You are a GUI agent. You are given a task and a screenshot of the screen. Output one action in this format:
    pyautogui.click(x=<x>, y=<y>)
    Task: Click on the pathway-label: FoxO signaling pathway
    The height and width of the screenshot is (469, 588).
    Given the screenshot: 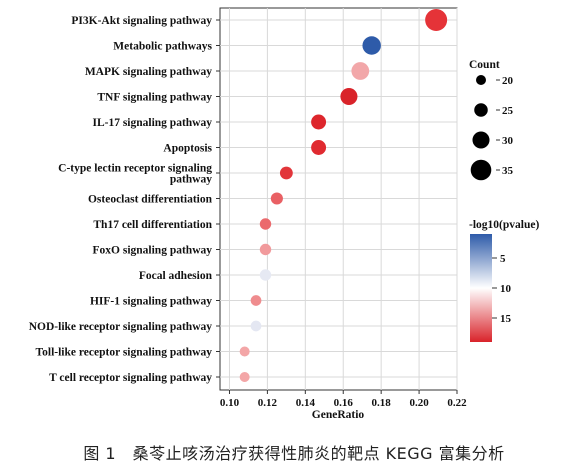 What is the action you would take?
    pyautogui.click(x=153, y=251)
    